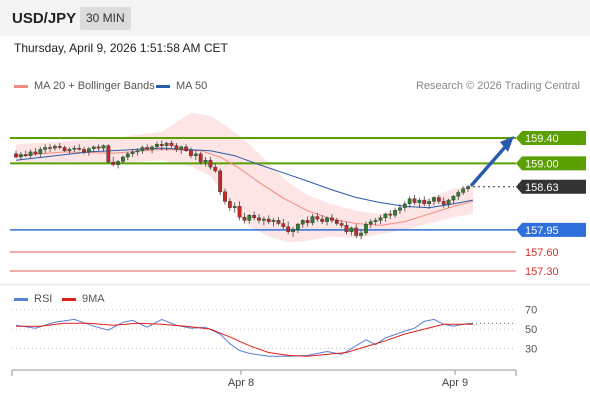  Describe the element at coordinates (93, 299) in the screenshot. I see `legend-9ma-label: 9MA` at that location.